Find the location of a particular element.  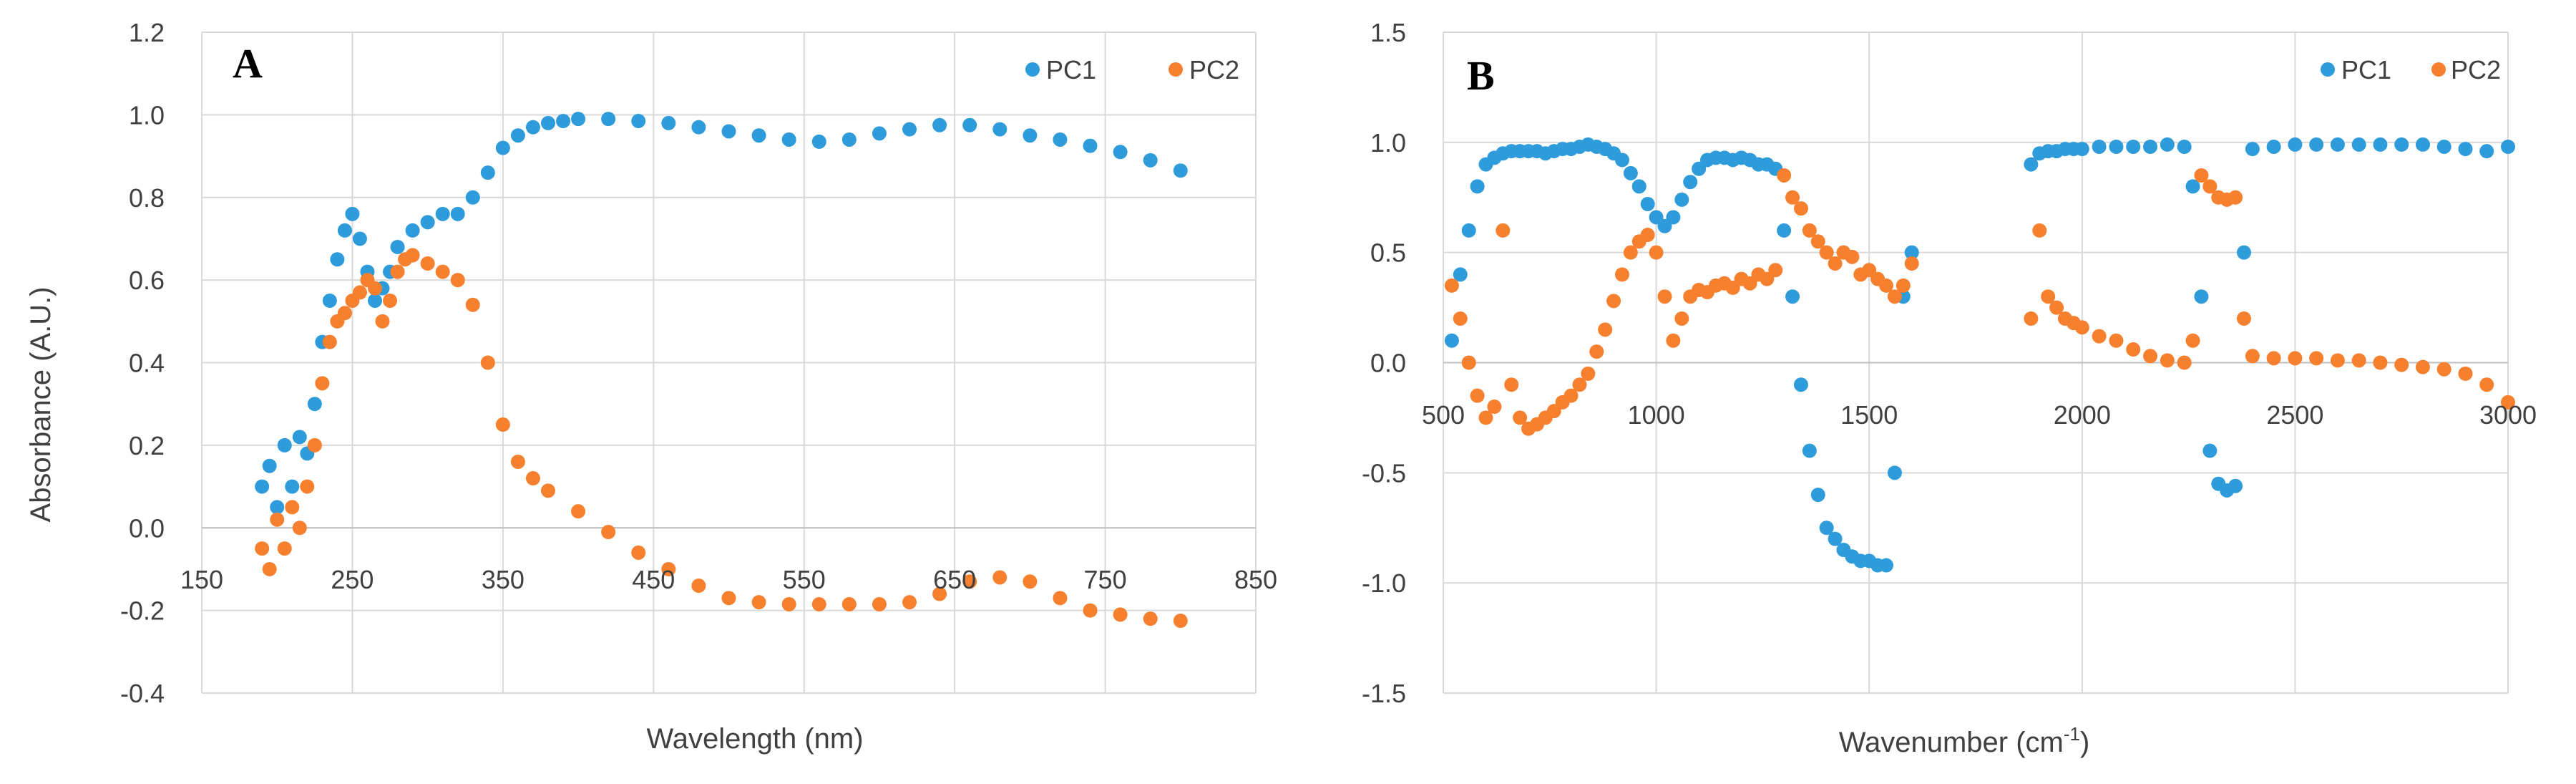

panel-a-letter: A is located at coordinates (248, 63).